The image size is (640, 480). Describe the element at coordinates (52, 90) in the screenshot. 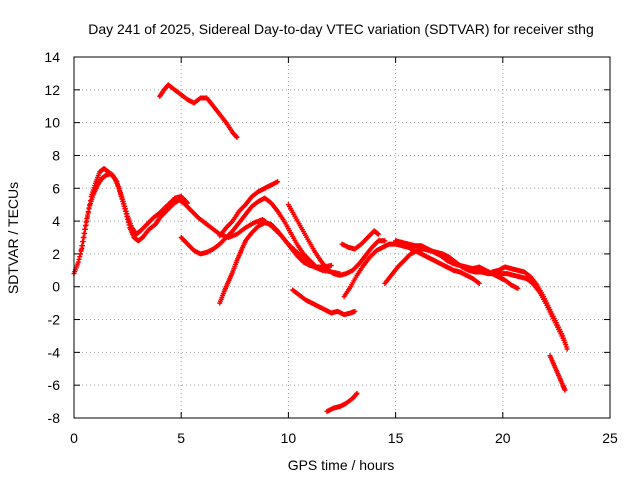

I see `y-tick-label: 12` at that location.